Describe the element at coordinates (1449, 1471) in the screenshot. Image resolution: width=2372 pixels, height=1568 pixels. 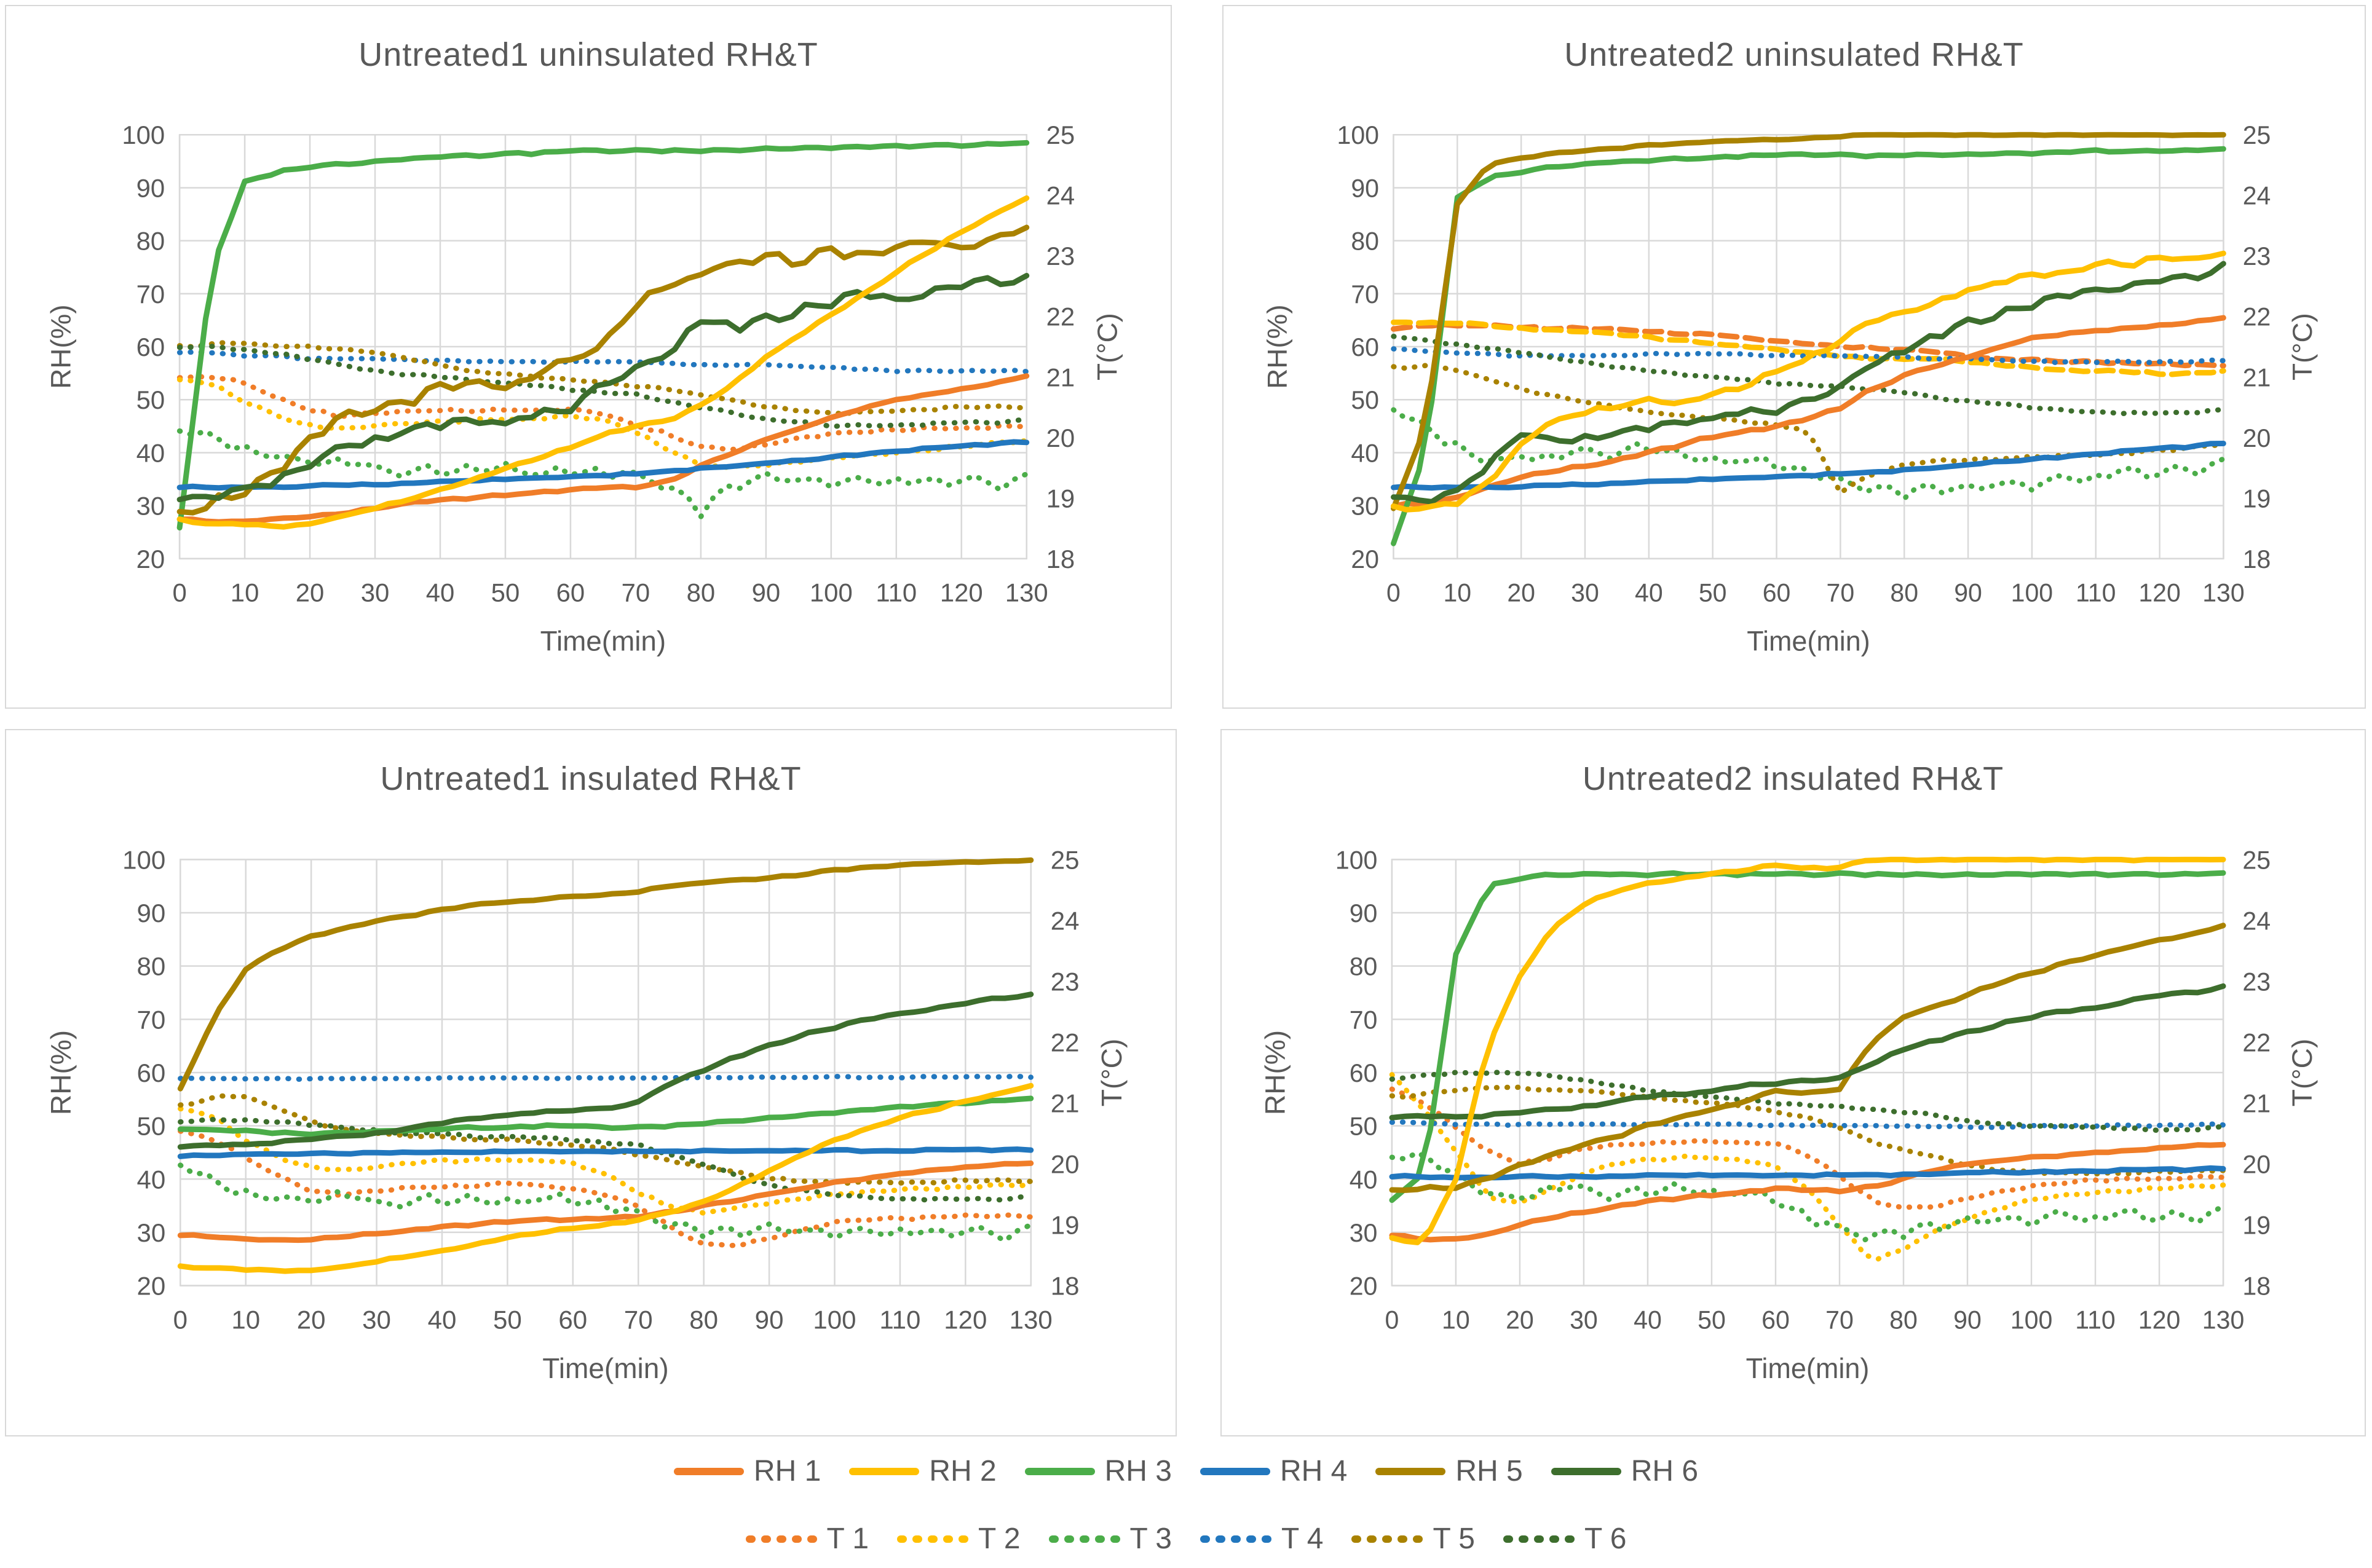
I see `legend-item-rh-5: RH 5` at that location.